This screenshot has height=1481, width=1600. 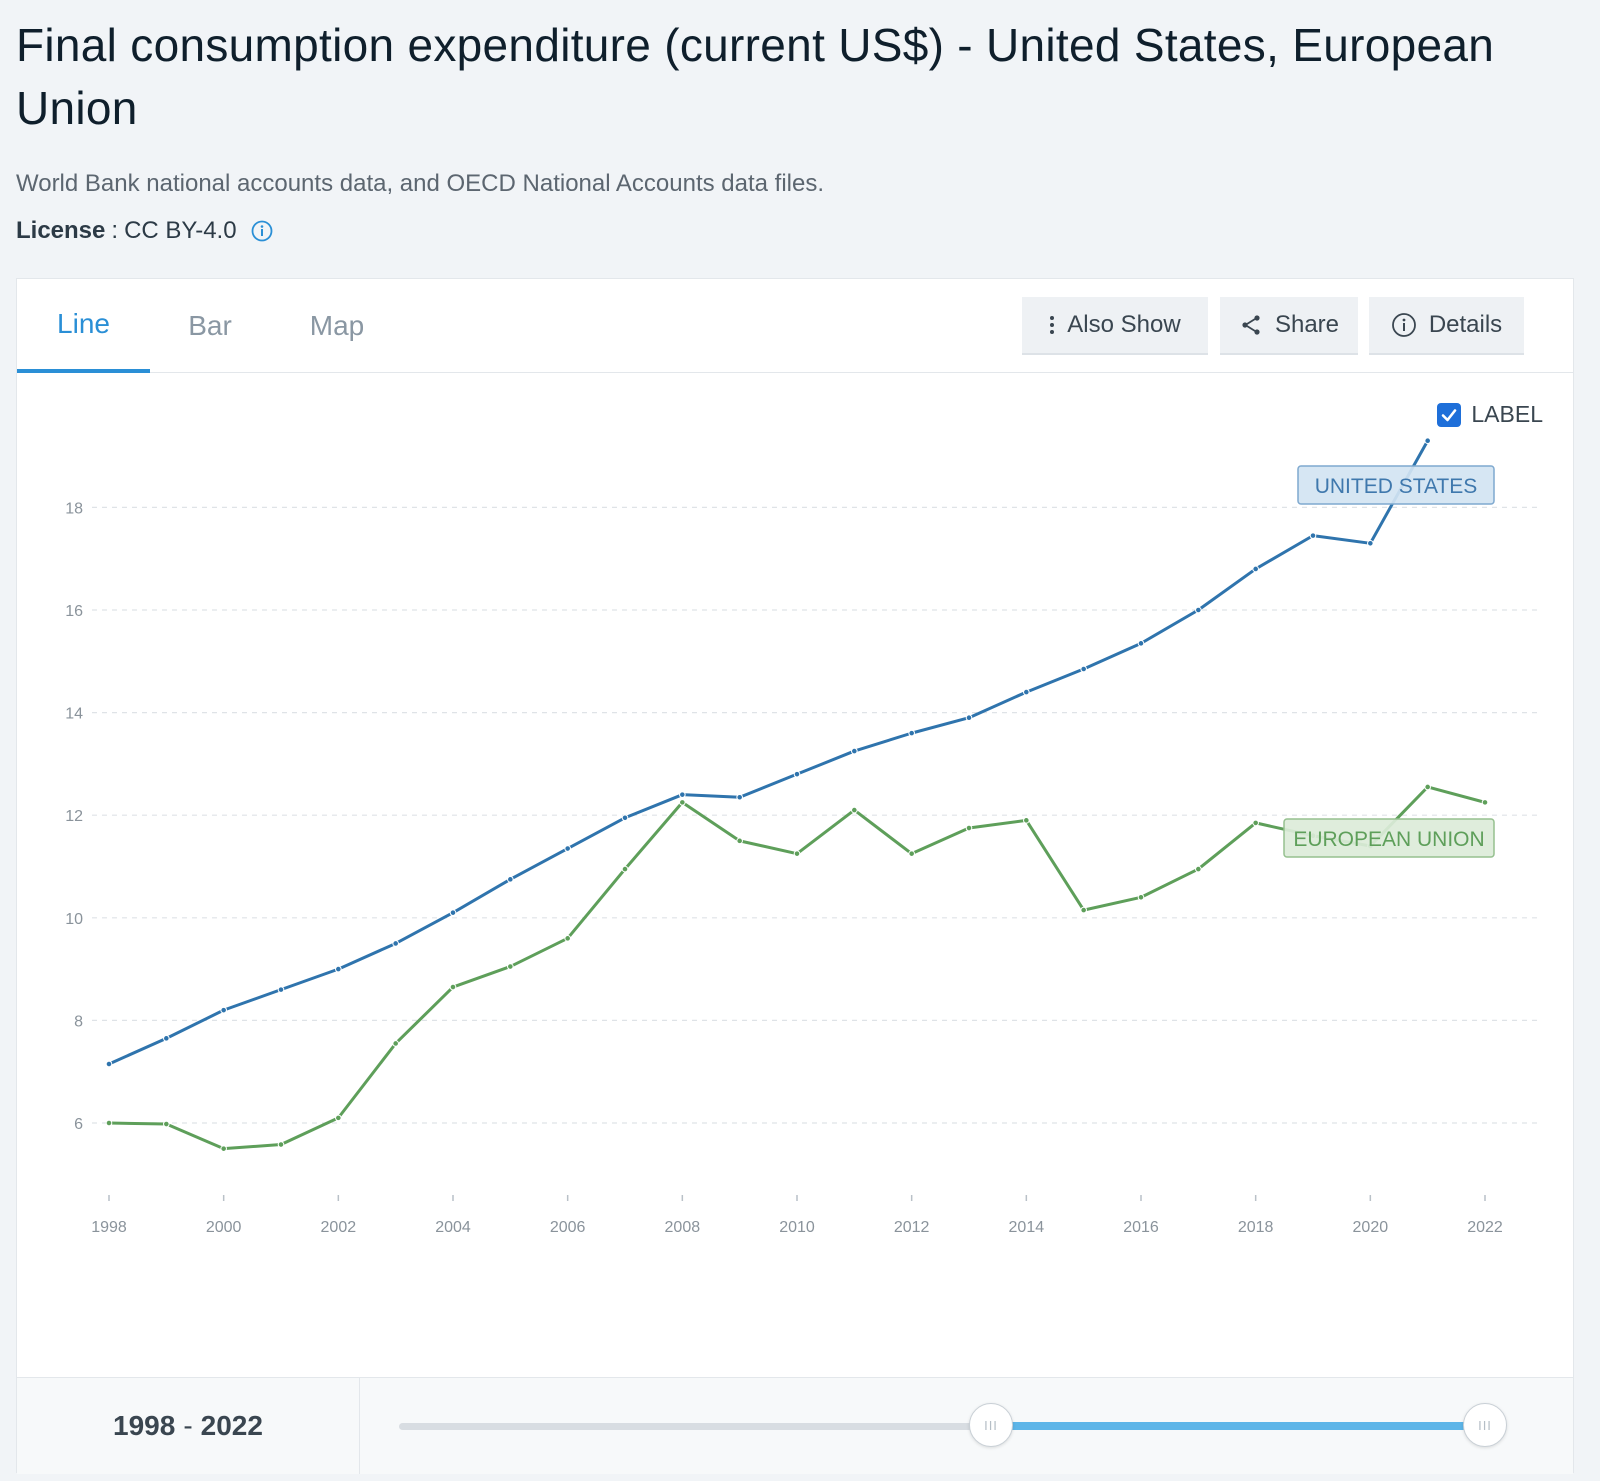 I want to click on eu-series-label-box, so click(x=1389, y=838).